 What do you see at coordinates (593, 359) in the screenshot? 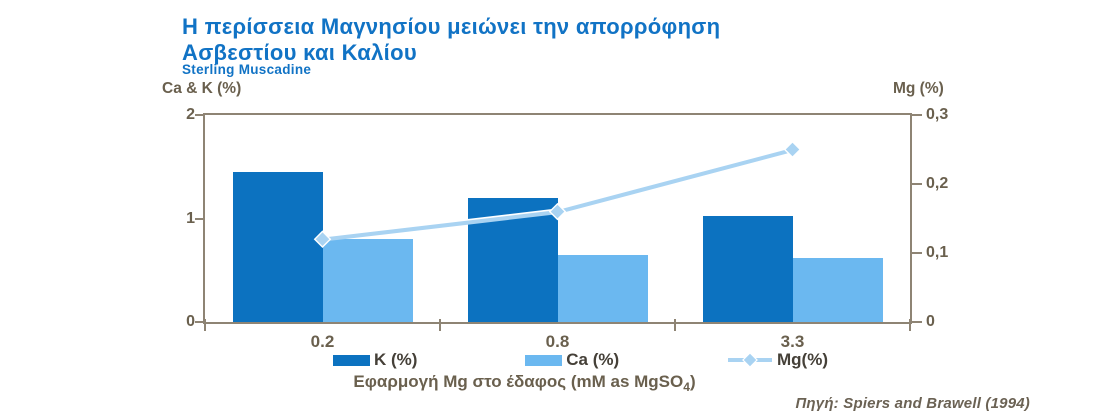
I see `legend-label-ca: Ca (%)` at bounding box center [593, 359].